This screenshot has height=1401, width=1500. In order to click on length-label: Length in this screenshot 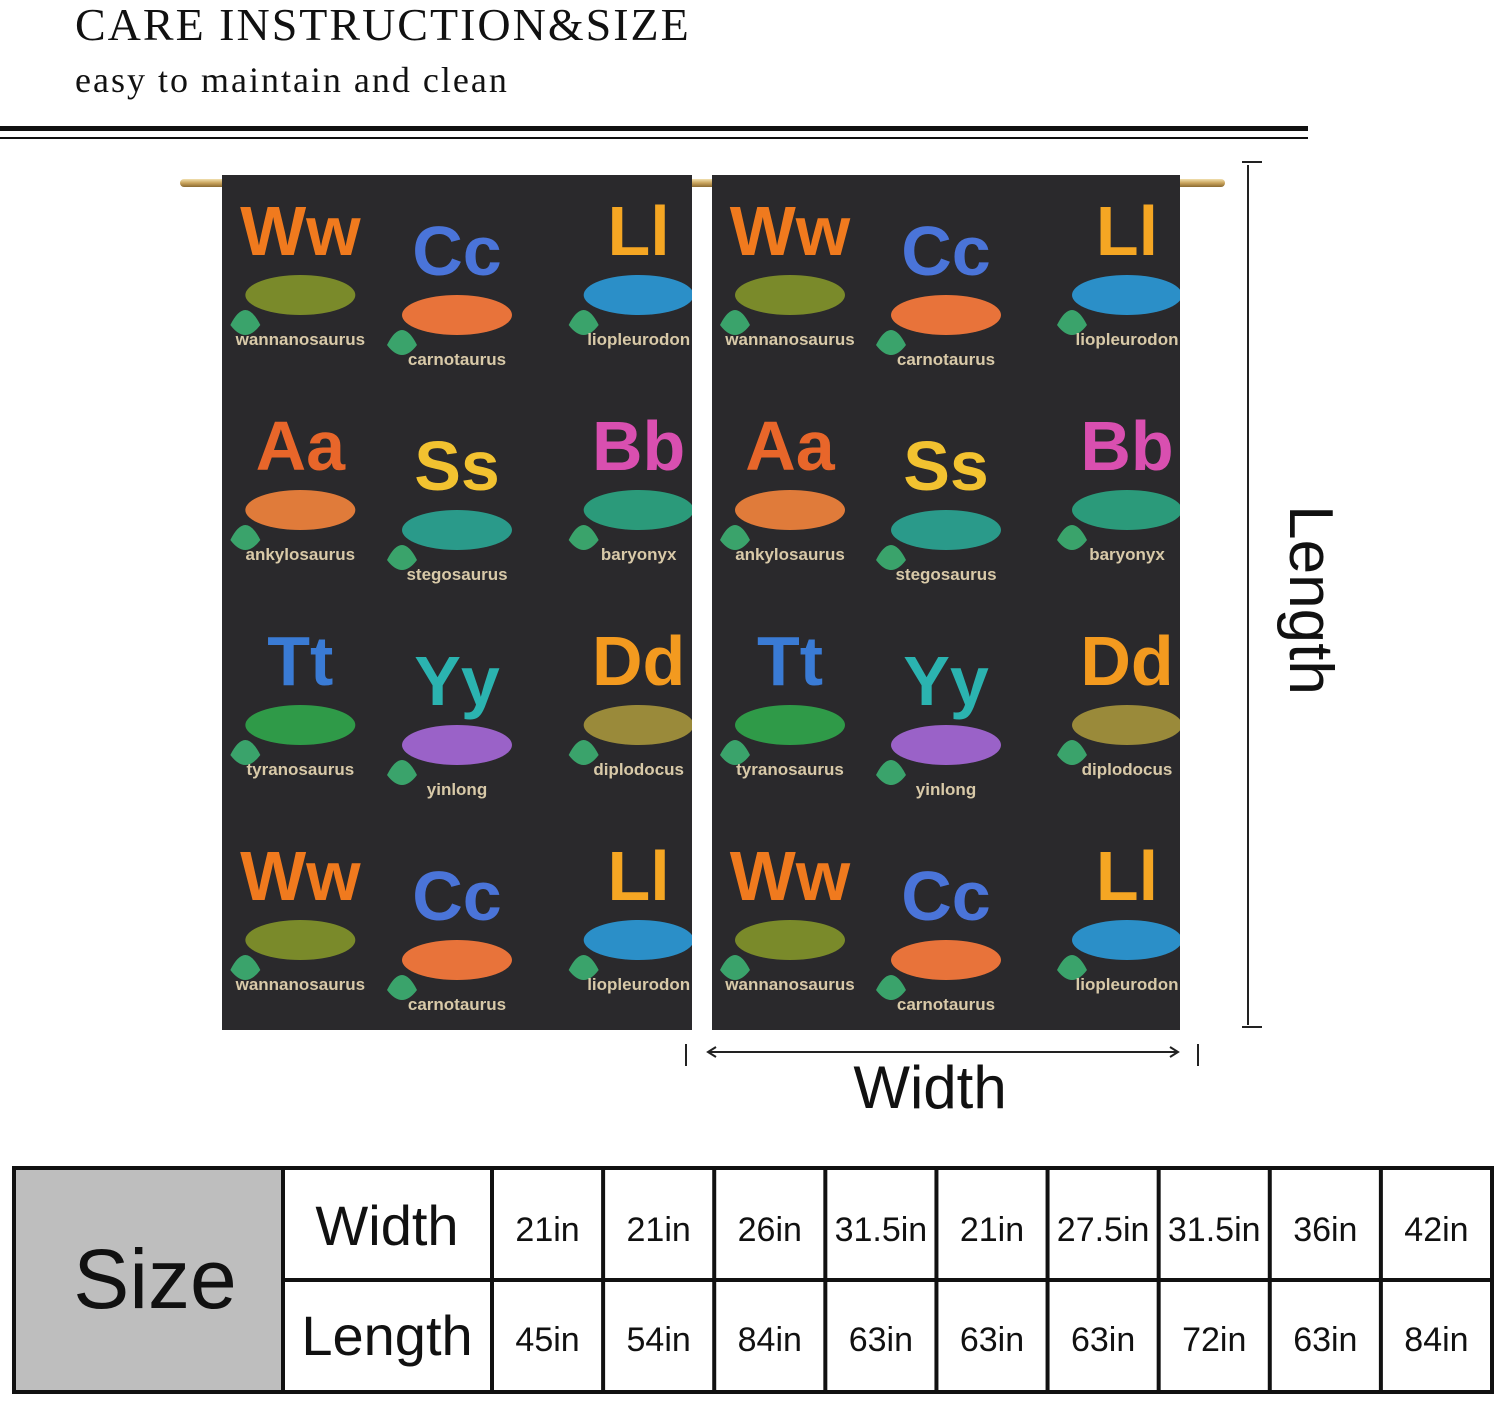, I will do `click(1310, 600)`.